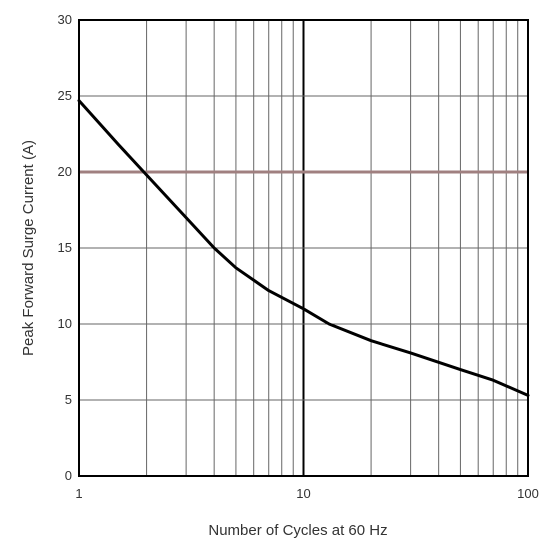 The image size is (543, 548). I want to click on x-tick-label: 1, so click(78, 493).